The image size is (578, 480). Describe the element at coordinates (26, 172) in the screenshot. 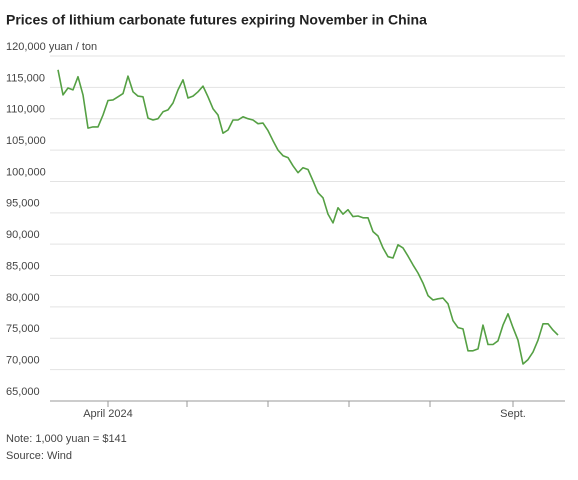

I see `y-tick-label: 100,000` at that location.